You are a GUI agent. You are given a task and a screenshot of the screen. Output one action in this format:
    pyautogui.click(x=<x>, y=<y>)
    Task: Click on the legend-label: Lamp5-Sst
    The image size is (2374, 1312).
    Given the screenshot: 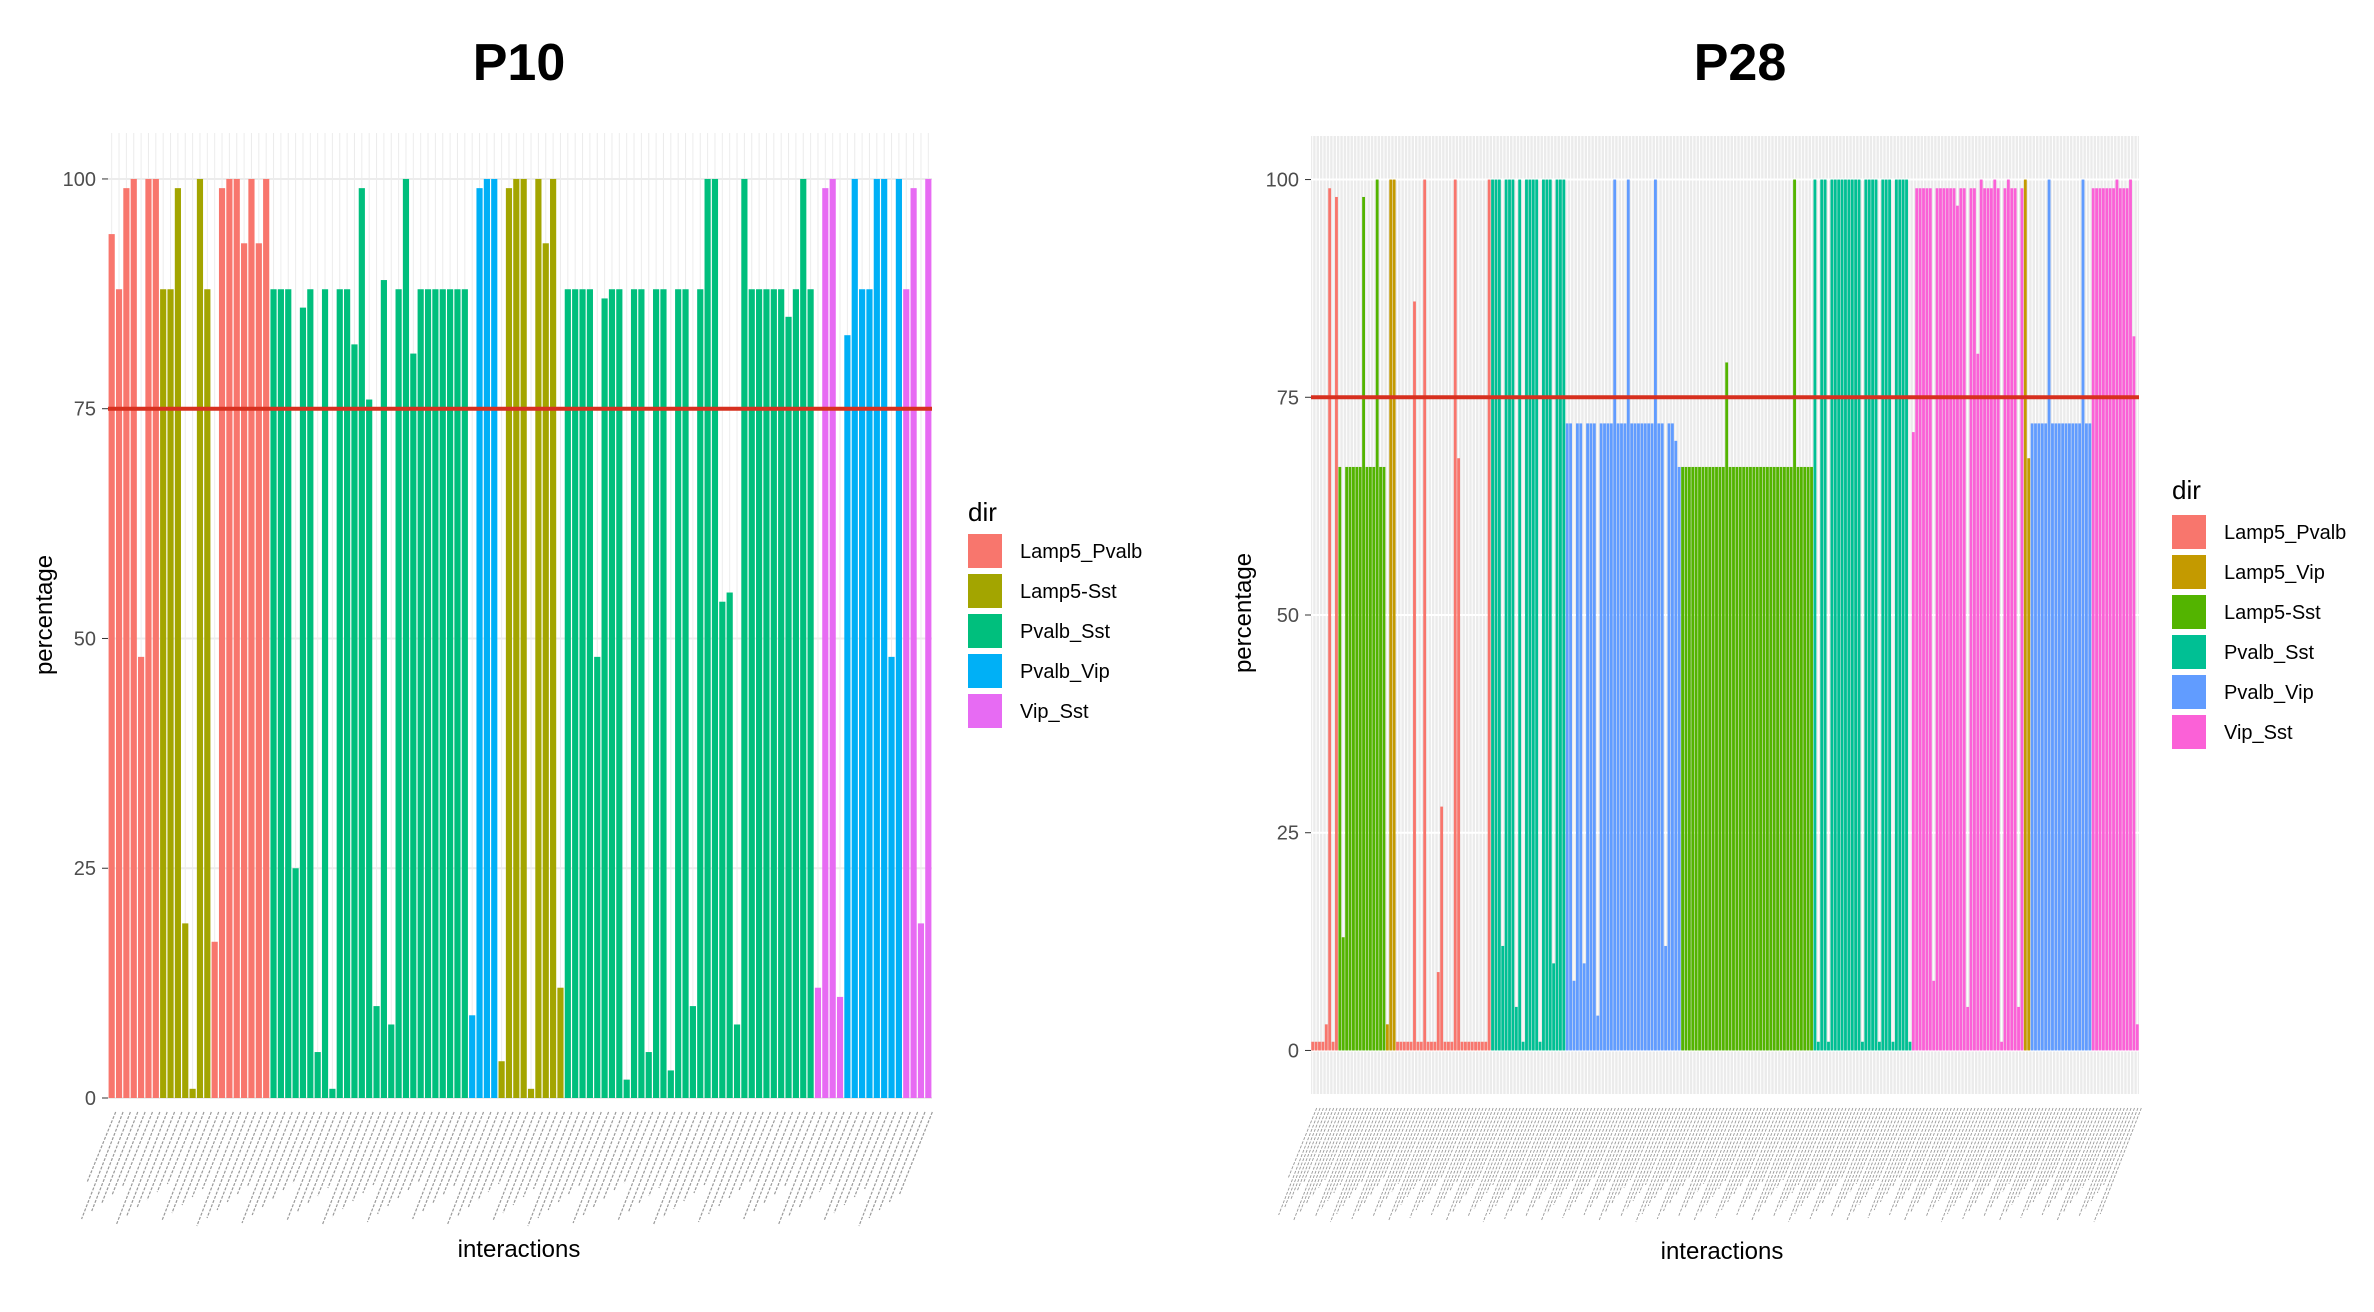 What is the action you would take?
    pyautogui.click(x=1068, y=592)
    